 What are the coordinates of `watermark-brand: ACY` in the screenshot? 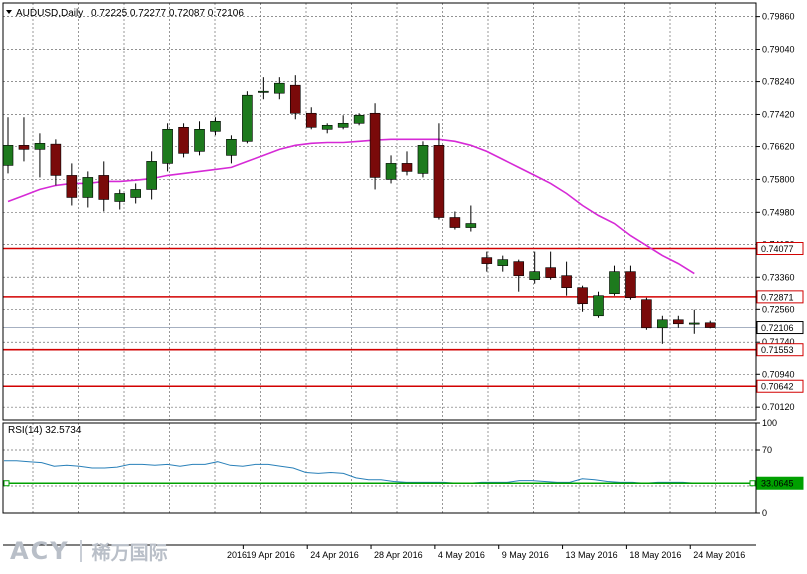 It's located at (40, 551).